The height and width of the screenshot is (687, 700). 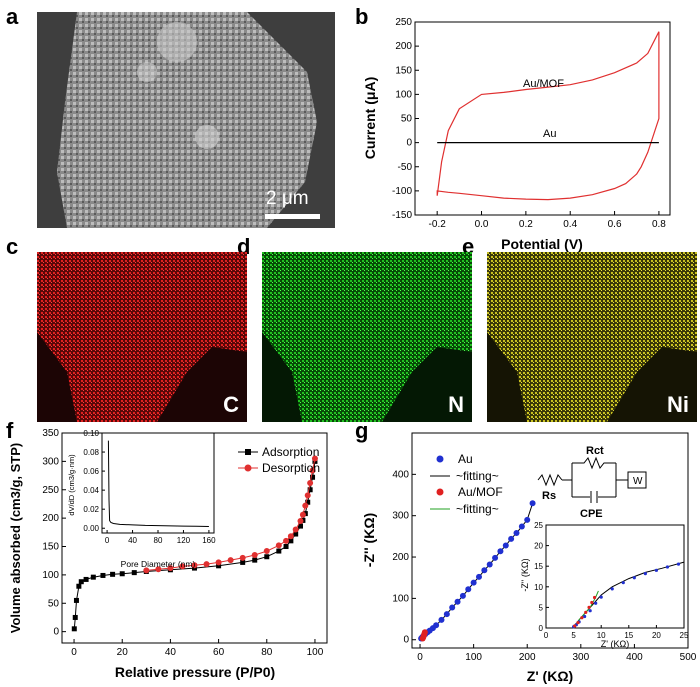 What do you see at coordinates (132, 540) in the screenshot?
I see `inset-x-tick-label: 40` at bounding box center [132, 540].